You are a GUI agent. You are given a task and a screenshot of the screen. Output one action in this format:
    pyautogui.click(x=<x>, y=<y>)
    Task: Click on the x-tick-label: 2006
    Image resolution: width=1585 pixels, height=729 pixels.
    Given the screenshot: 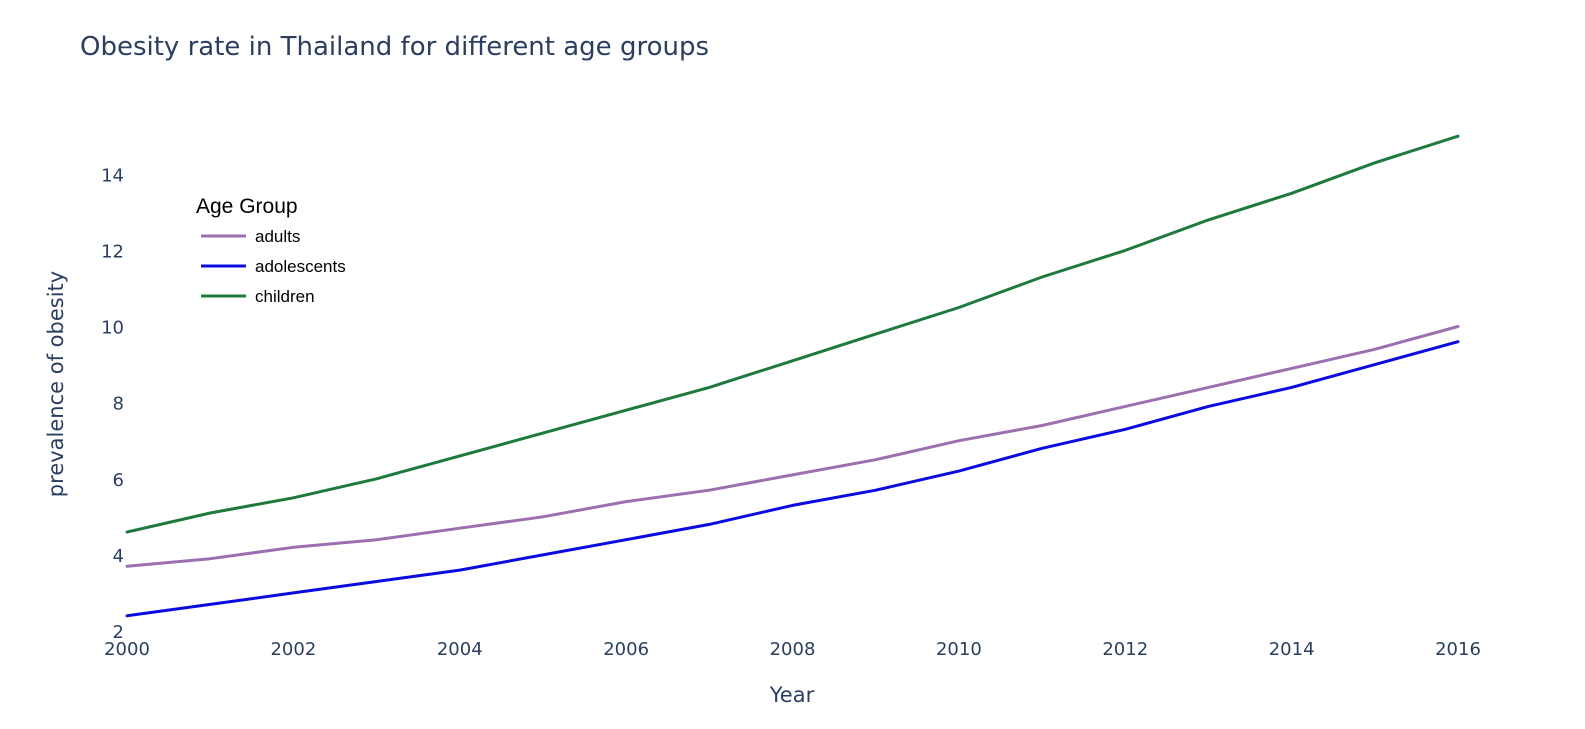 What is the action you would take?
    pyautogui.click(x=626, y=649)
    